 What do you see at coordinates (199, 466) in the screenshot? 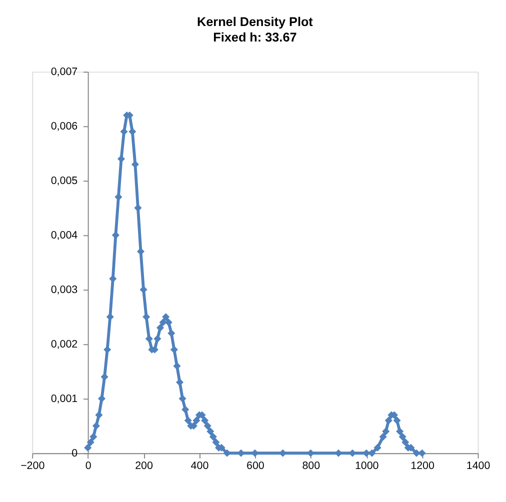
I see `x-tick-label: 400` at bounding box center [199, 466].